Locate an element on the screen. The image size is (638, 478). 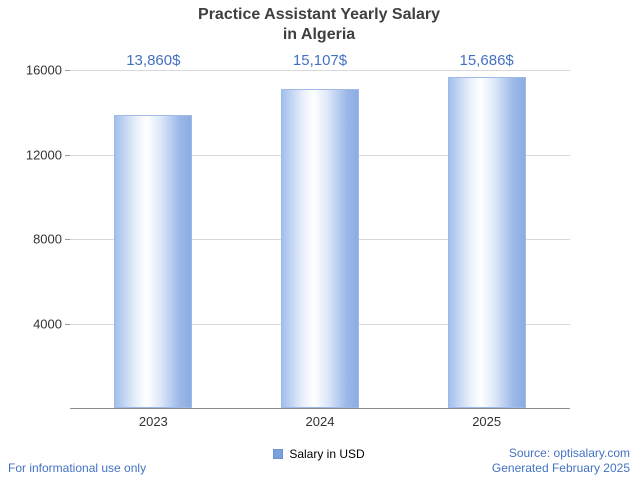
x-axis-labels: 2023 2024 2025 is located at coordinates (320, 423).